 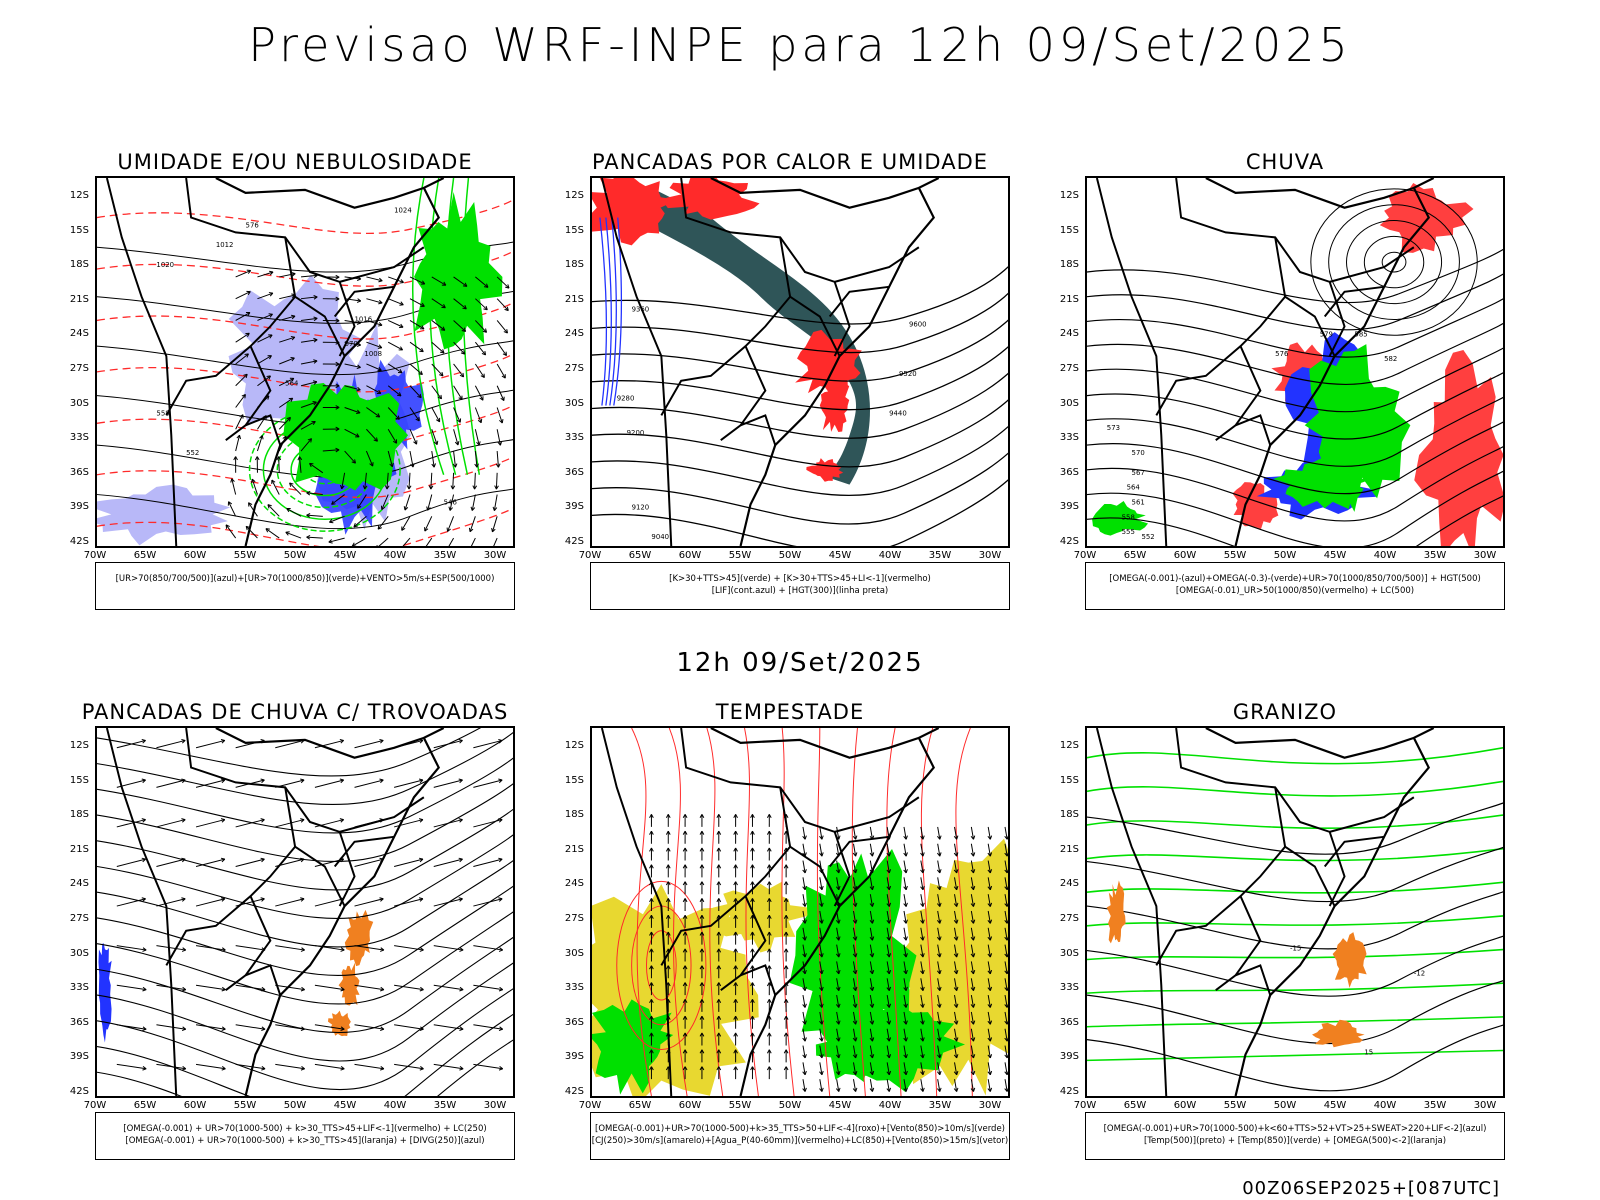 I want to click on map-umidade: 1020 1012 1016 1008 1024 576 570 564 558 552 546, so click(x=305, y=362).